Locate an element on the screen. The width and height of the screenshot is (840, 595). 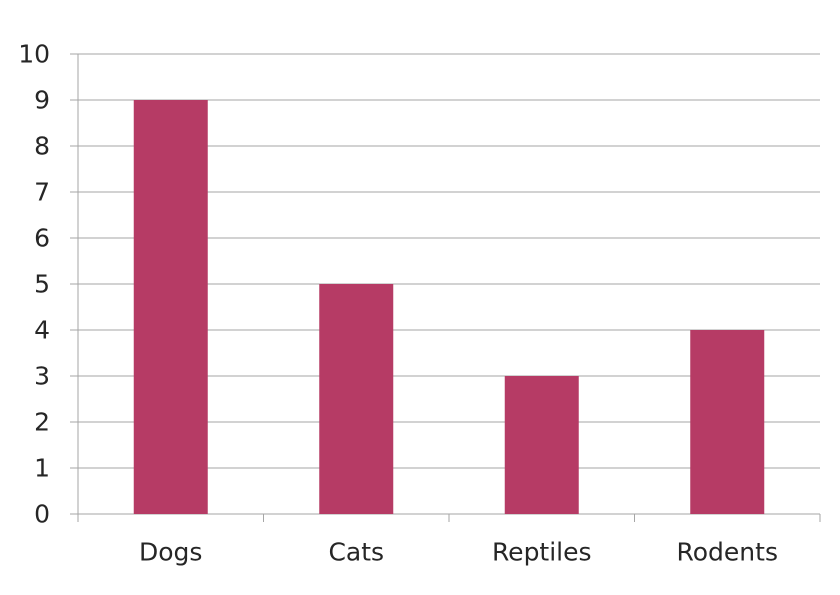
x-tick-label: Reptiles is located at coordinates (542, 552).